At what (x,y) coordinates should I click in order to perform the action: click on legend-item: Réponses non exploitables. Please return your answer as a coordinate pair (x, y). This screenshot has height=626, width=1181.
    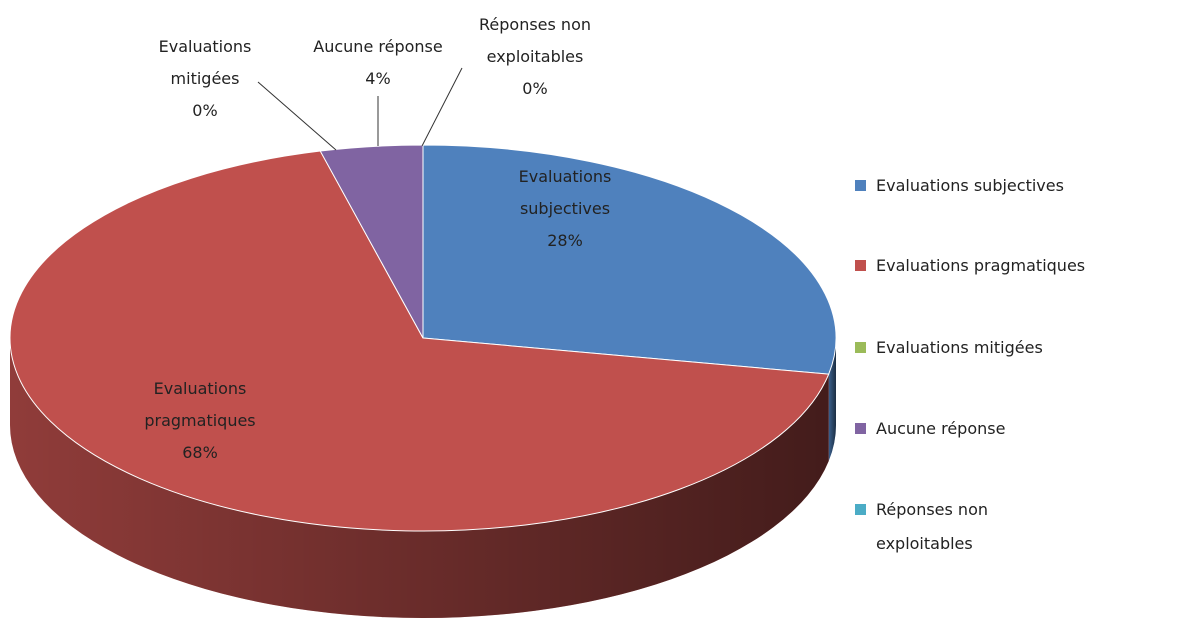
    Looking at the image, I should click on (950, 527).